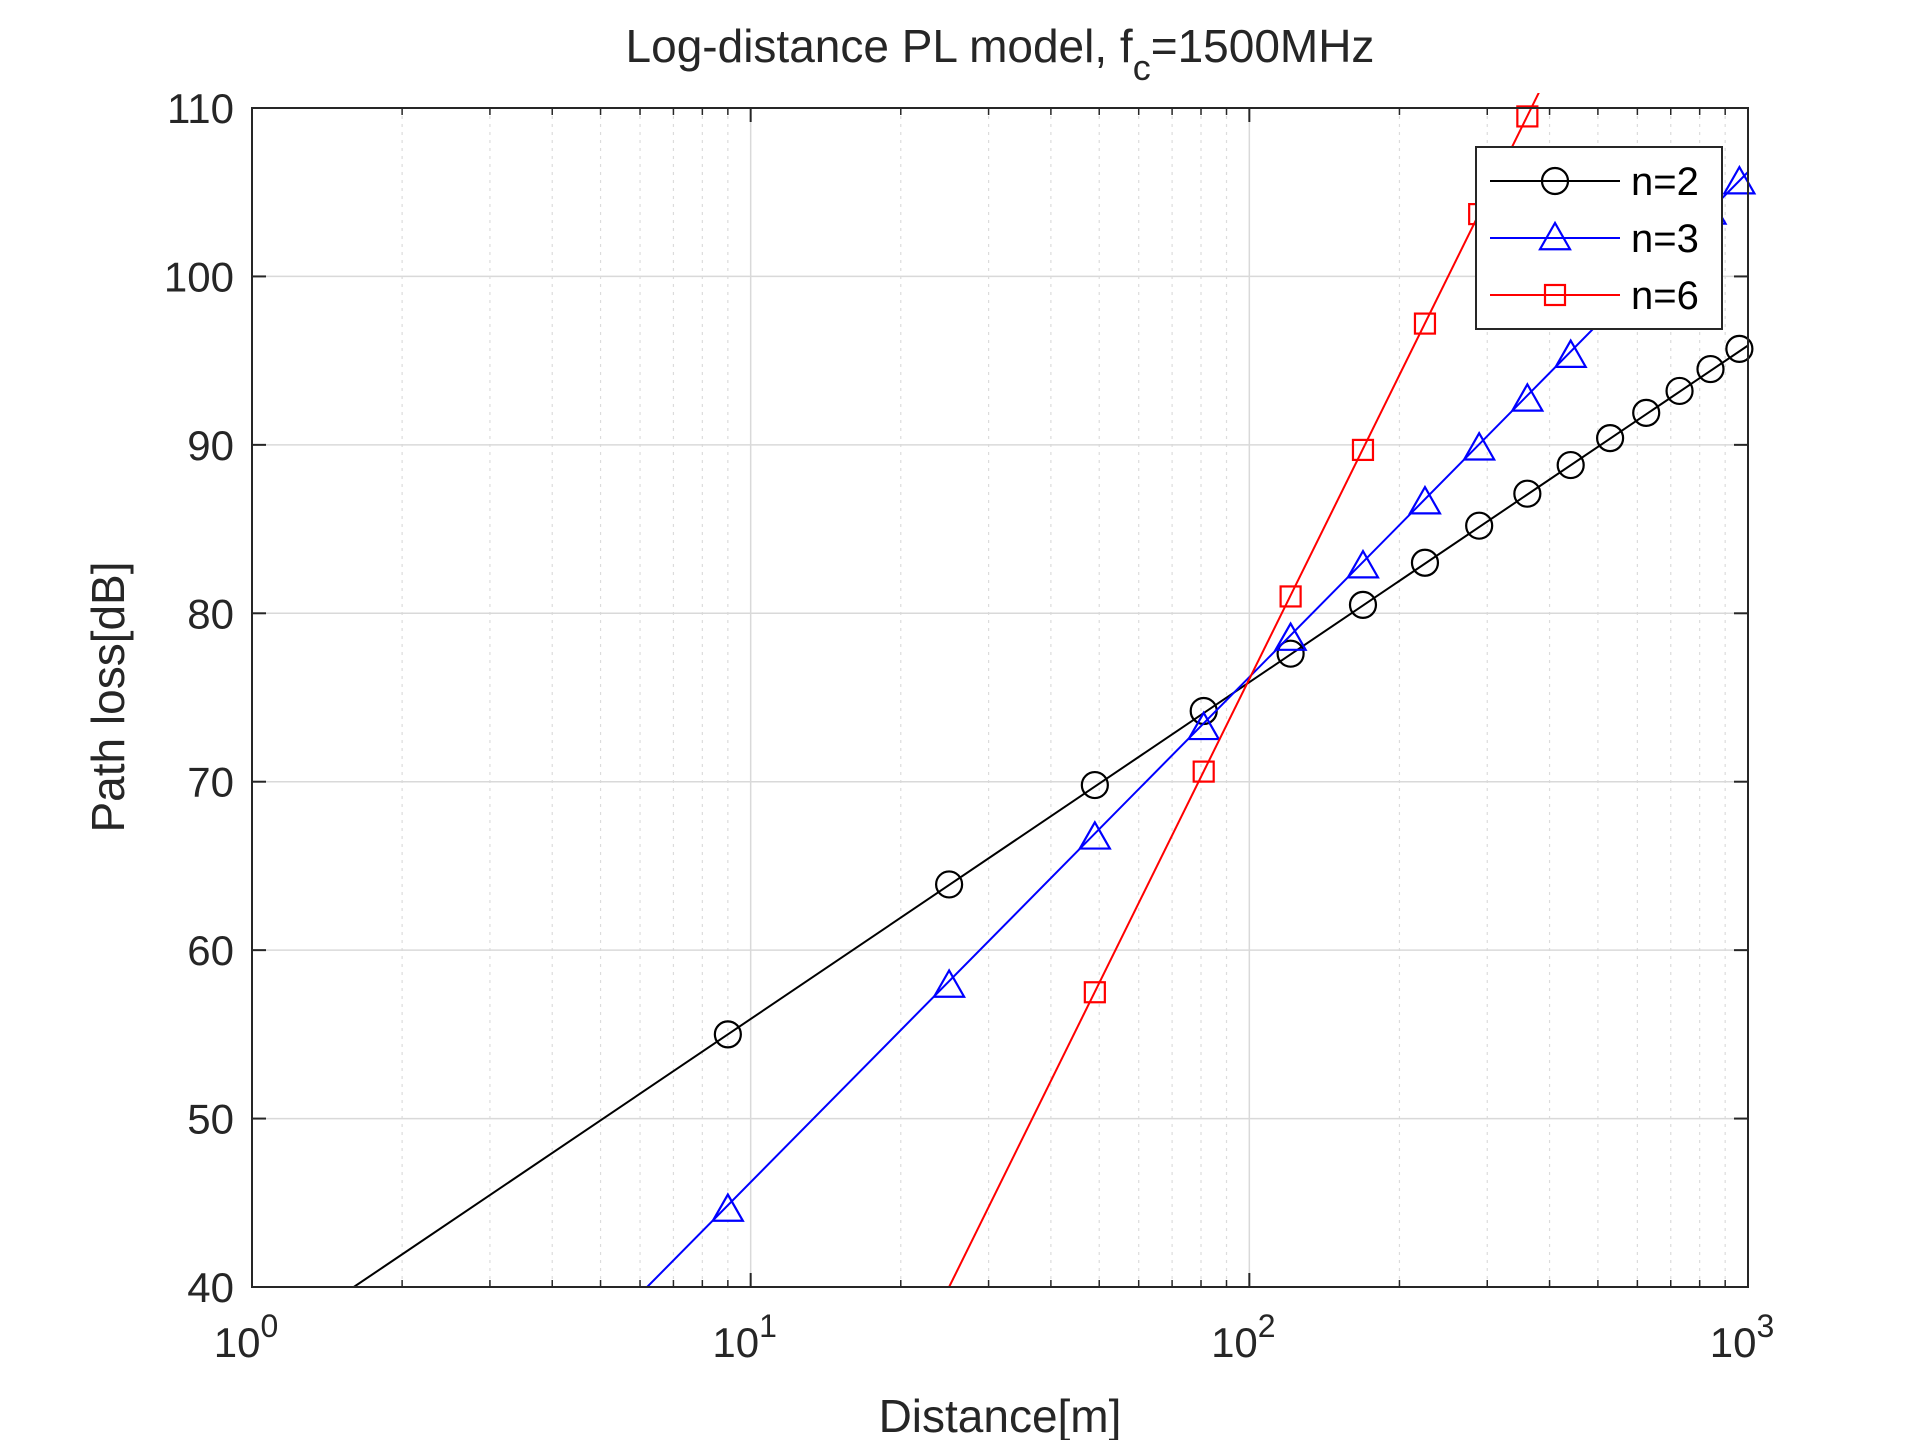 The height and width of the screenshot is (1440, 1920). I want to click on chart-title: Log-distance PL model, fc=1500MHz, so click(1000, 54).